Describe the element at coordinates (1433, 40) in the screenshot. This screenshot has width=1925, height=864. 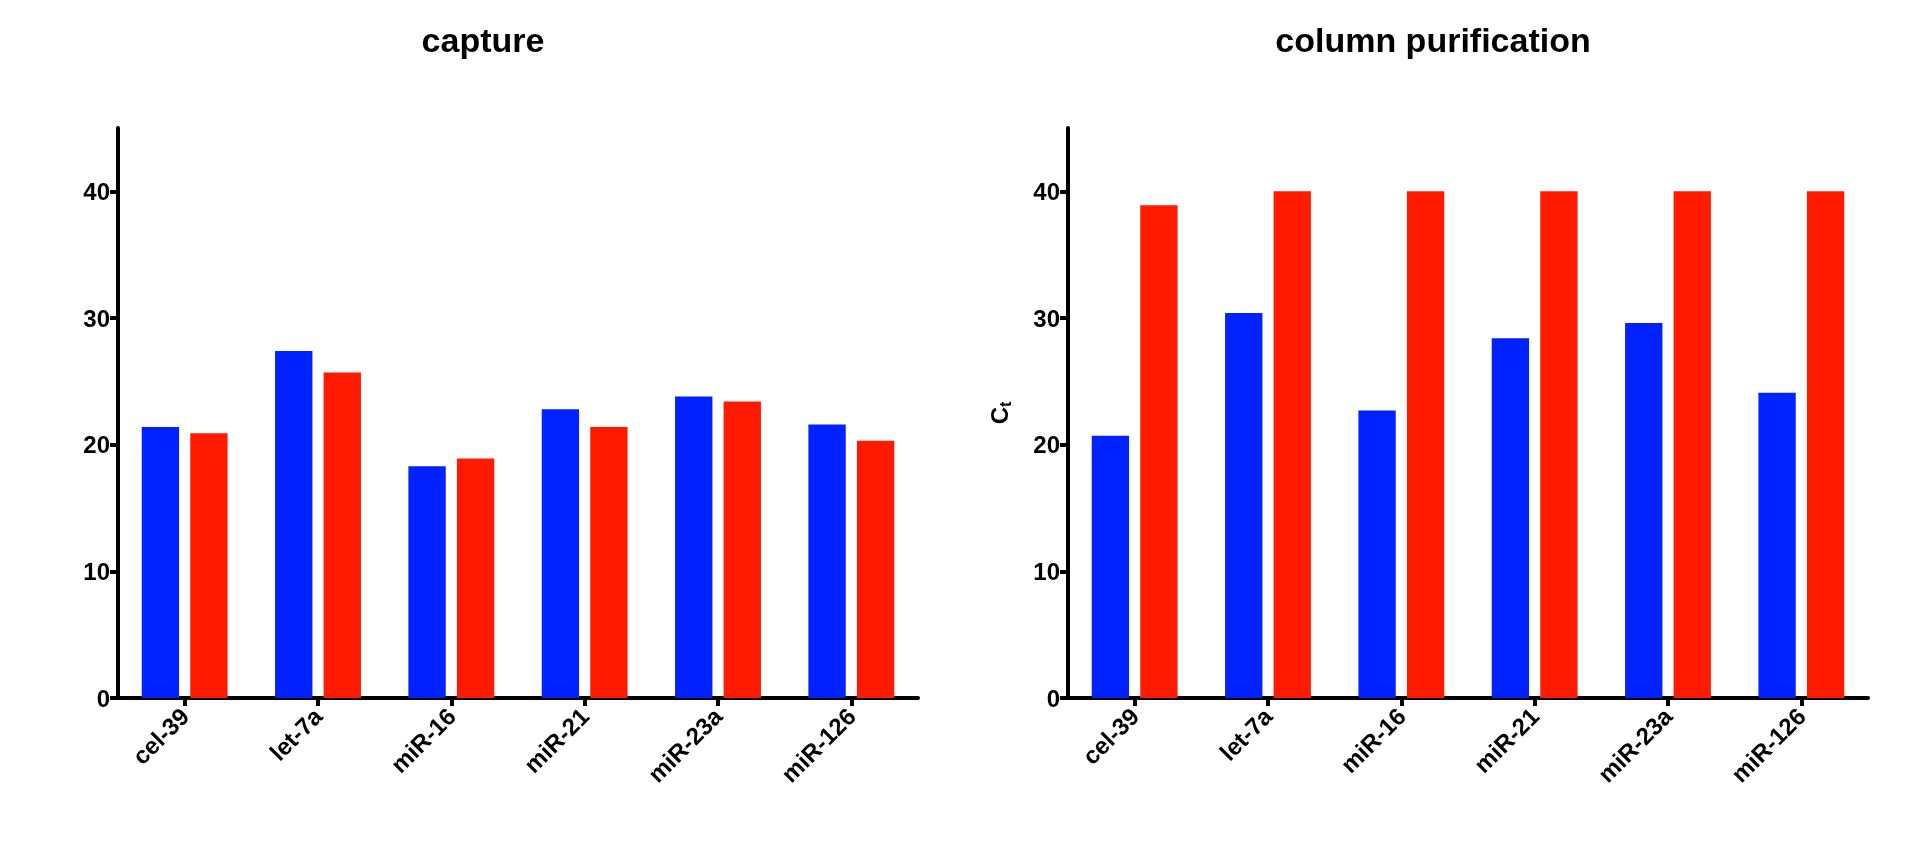
I see `chart-title: column purification` at that location.